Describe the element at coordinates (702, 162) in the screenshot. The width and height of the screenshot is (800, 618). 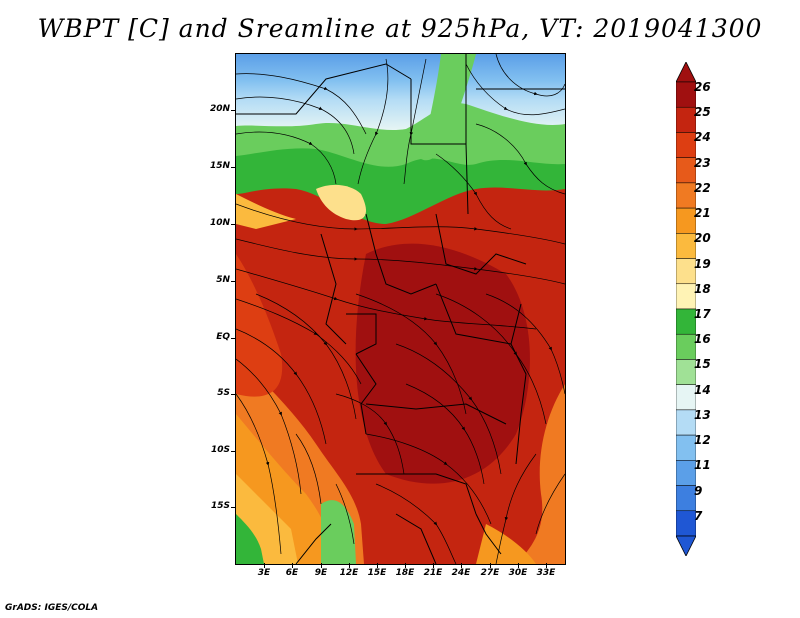
I see `colorbar-label: 23` at that location.